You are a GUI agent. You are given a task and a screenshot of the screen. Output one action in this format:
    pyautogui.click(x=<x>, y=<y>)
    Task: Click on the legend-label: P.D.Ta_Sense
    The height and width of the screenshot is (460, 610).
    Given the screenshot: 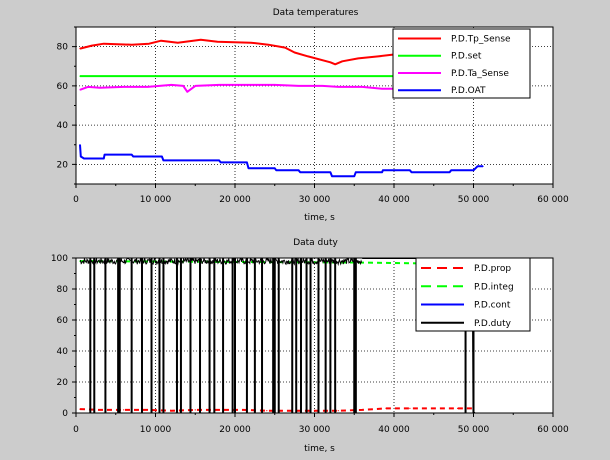 What is the action you would take?
    pyautogui.click(x=480, y=74)
    